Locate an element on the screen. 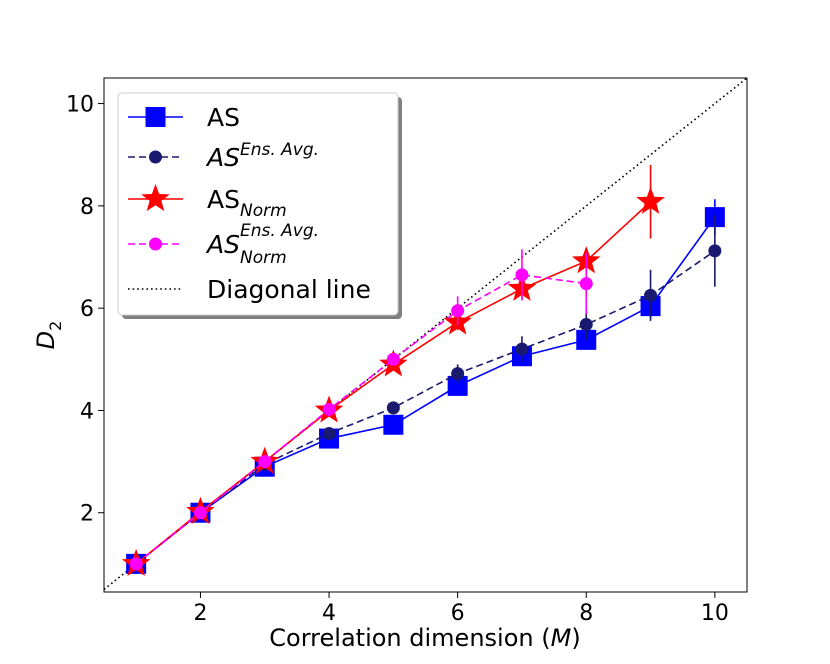 The image size is (830, 664). y-axis-label: D2 is located at coordinates (48, 335).